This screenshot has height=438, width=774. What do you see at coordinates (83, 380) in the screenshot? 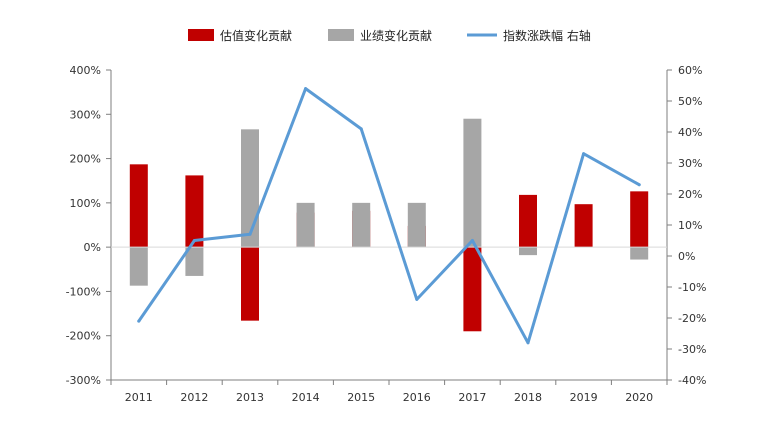
I see `left-tick-label: -300%` at bounding box center [83, 380].